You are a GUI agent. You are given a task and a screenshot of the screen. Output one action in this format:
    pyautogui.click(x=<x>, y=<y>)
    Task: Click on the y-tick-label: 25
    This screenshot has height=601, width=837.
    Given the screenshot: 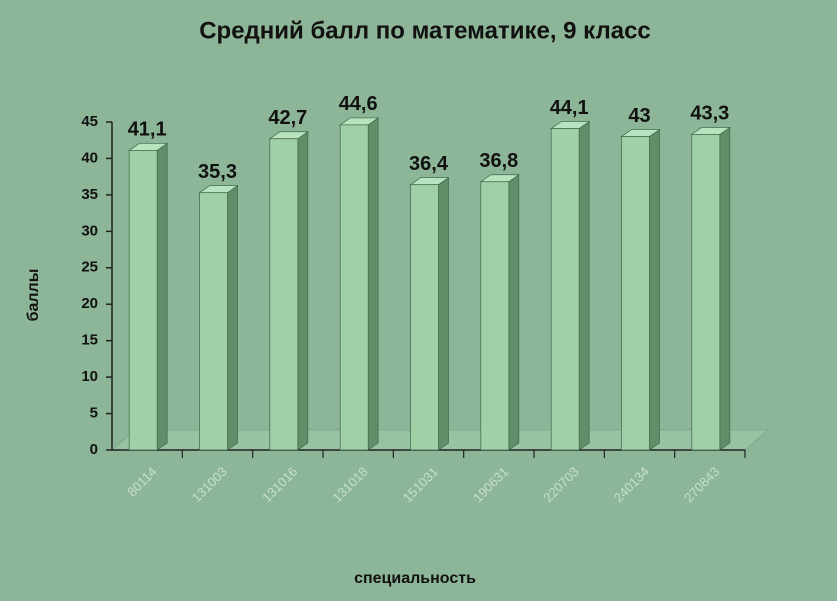 What is the action you would take?
    pyautogui.click(x=89, y=267)
    